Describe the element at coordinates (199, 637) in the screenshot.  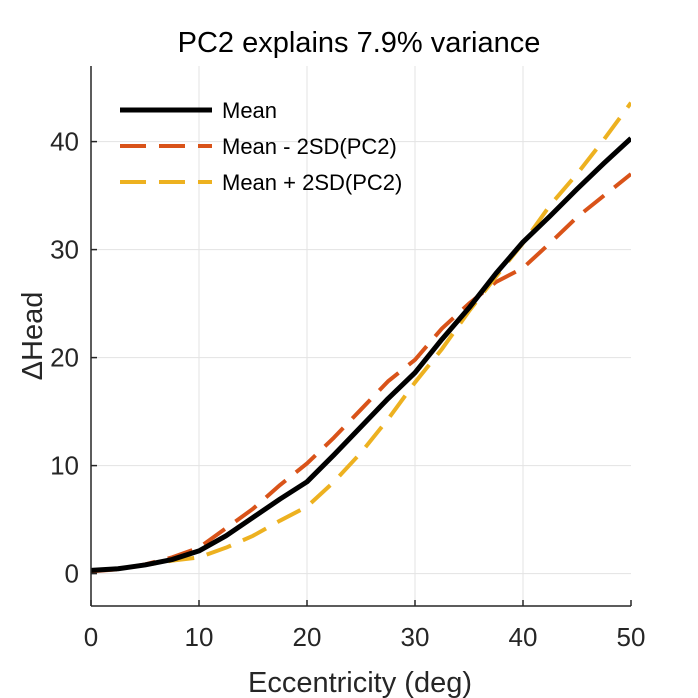
I see `x-tick-label-1: 10` at that location.